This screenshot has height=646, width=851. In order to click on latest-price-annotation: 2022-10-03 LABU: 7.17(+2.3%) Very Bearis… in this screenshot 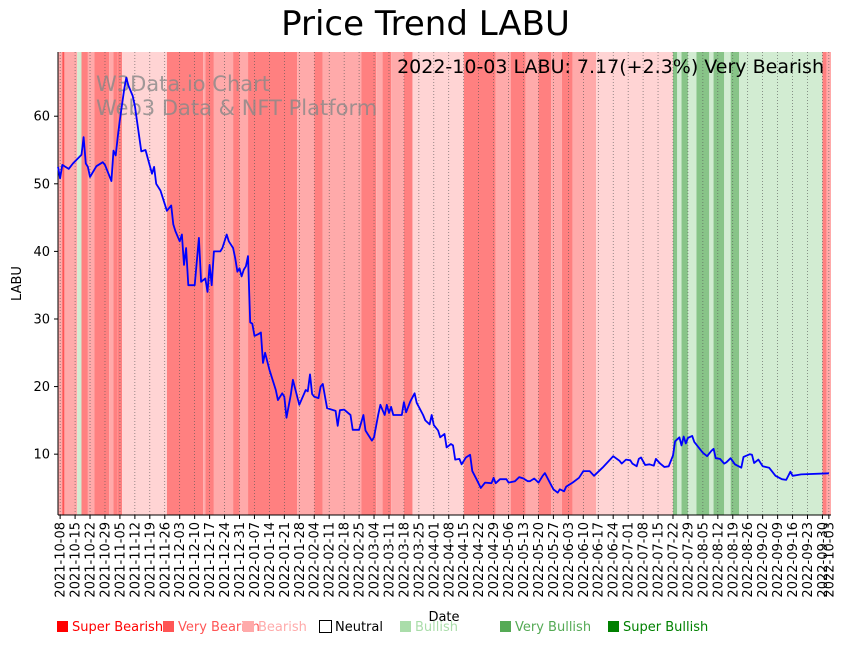, I will do `click(610, 67)`.